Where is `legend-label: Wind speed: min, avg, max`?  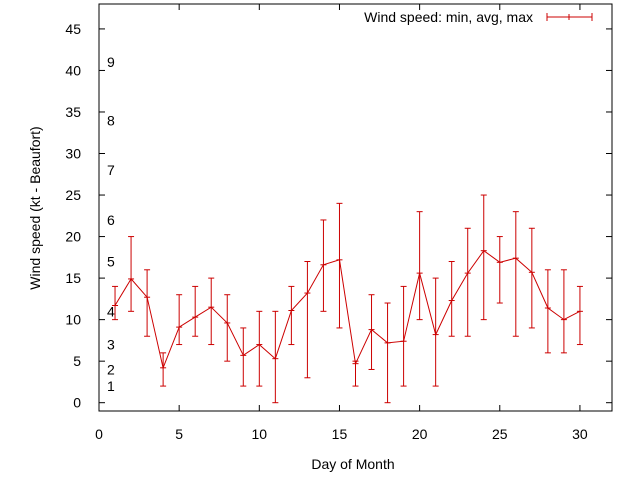 legend-label: Wind speed: min, avg, max is located at coordinates (448, 17).